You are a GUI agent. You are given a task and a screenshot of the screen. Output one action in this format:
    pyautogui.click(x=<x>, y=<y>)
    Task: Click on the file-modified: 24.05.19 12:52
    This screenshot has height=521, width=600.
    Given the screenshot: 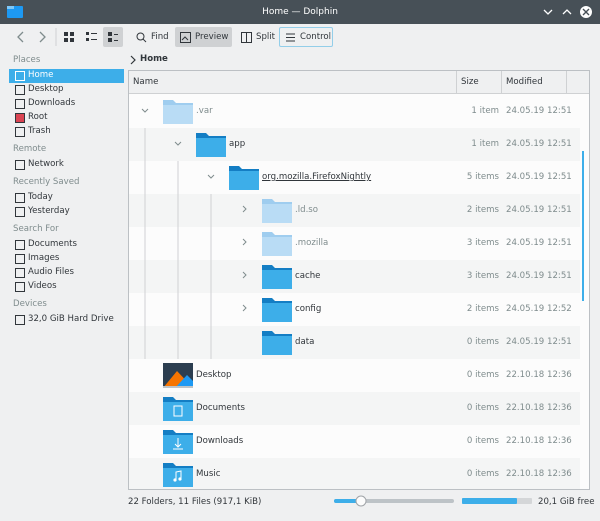 What is the action you would take?
    pyautogui.click(x=539, y=309)
    